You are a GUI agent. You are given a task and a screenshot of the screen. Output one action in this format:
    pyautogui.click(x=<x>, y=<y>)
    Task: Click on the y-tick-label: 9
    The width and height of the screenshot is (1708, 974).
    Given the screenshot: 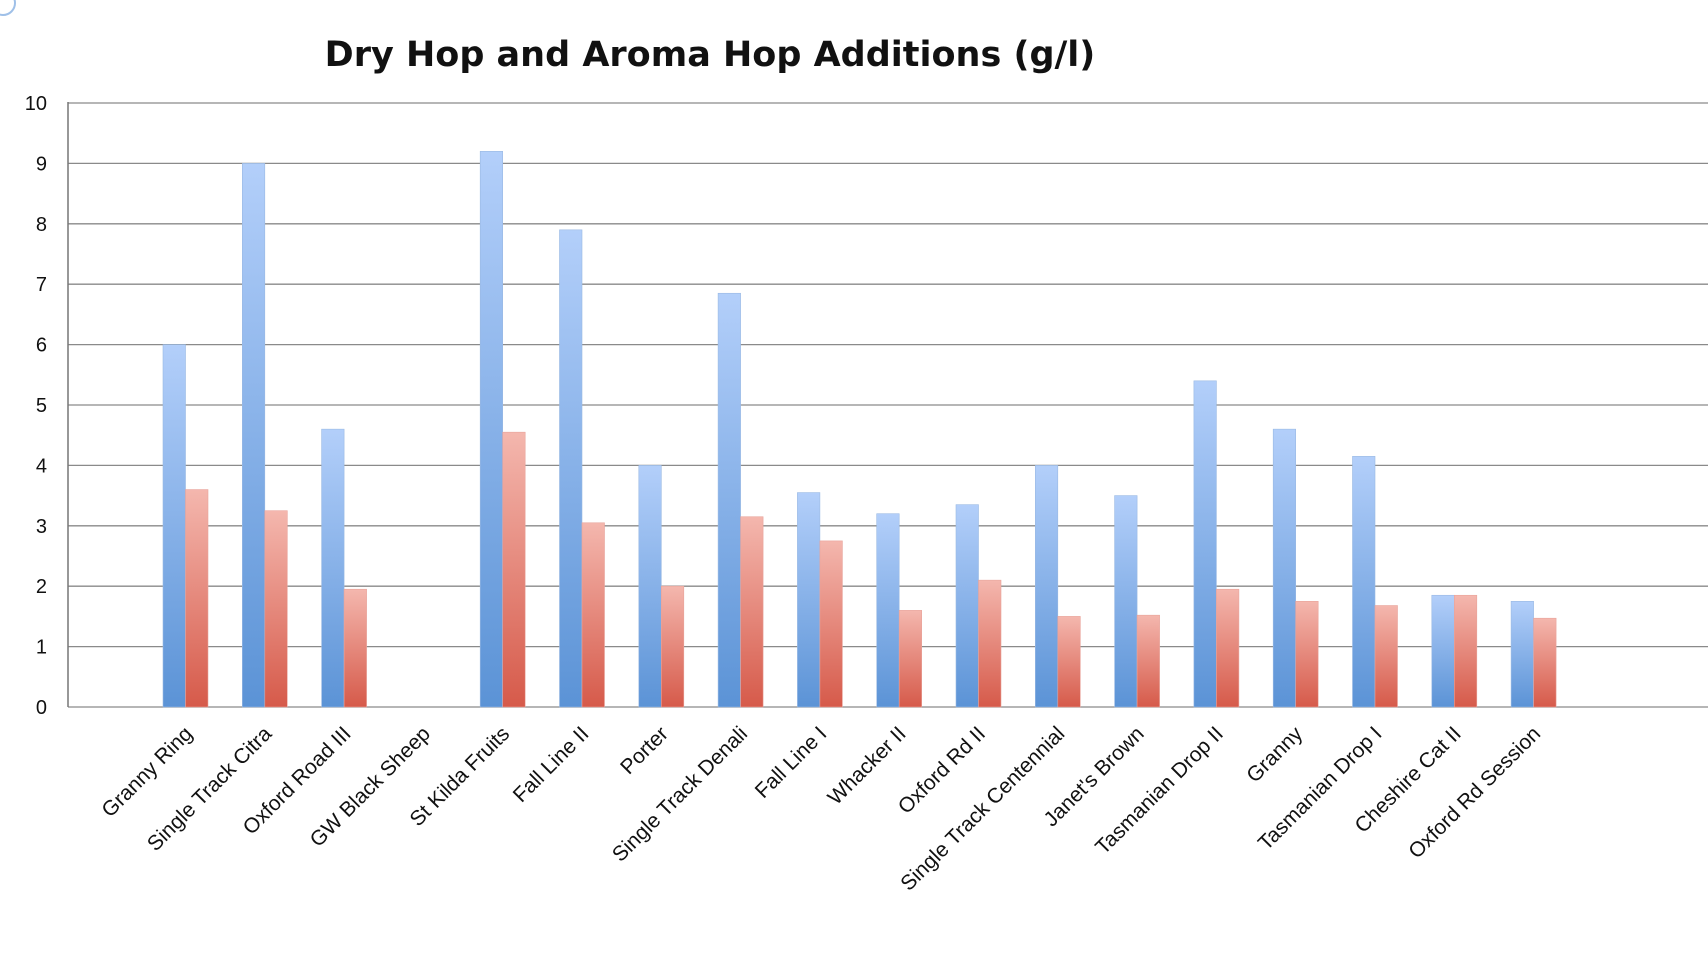 What is the action you would take?
    pyautogui.click(x=41, y=164)
    